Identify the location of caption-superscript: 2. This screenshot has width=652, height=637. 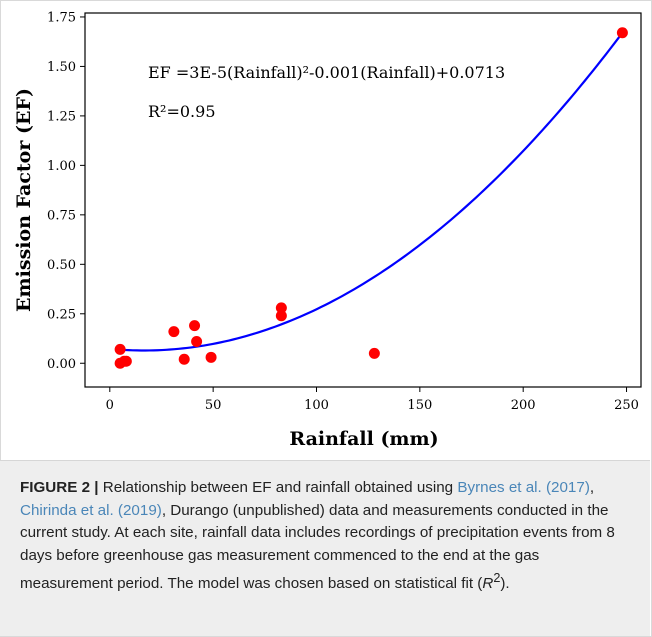
(497, 578).